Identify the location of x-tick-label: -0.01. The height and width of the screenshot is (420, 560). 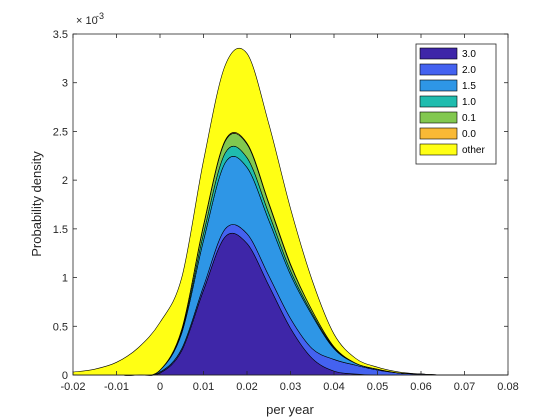
(116, 387).